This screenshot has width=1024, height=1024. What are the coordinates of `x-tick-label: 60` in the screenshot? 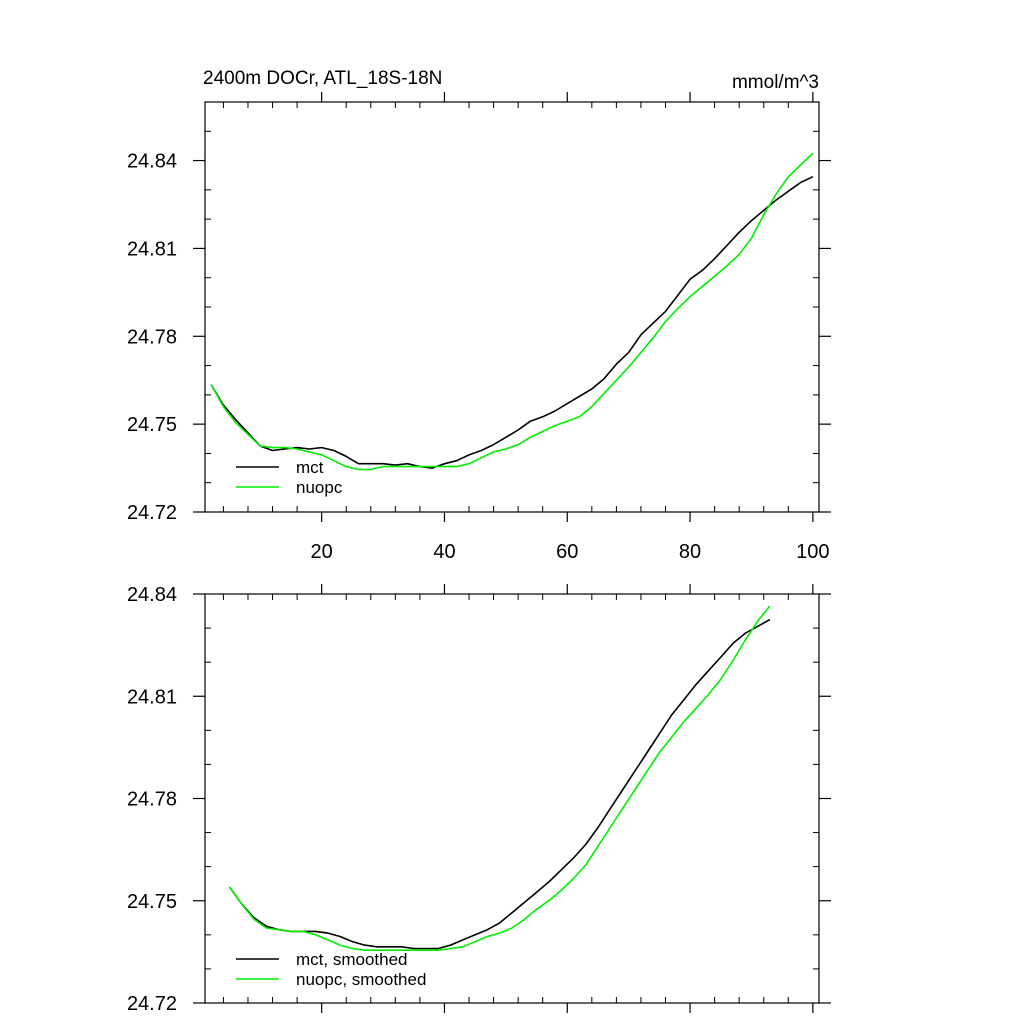 It's located at (567, 552).